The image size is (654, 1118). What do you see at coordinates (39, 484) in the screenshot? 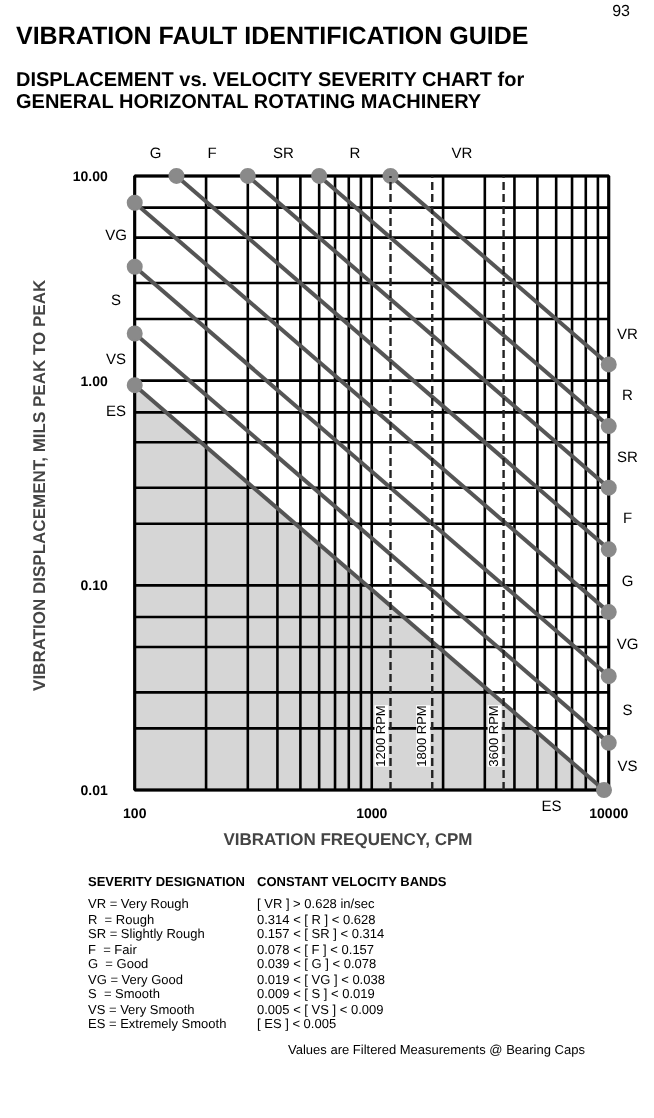
I see `y-axis-title: VIBRATION DISPLACEMENT, MILS PEAK TO PEAK` at bounding box center [39, 484].